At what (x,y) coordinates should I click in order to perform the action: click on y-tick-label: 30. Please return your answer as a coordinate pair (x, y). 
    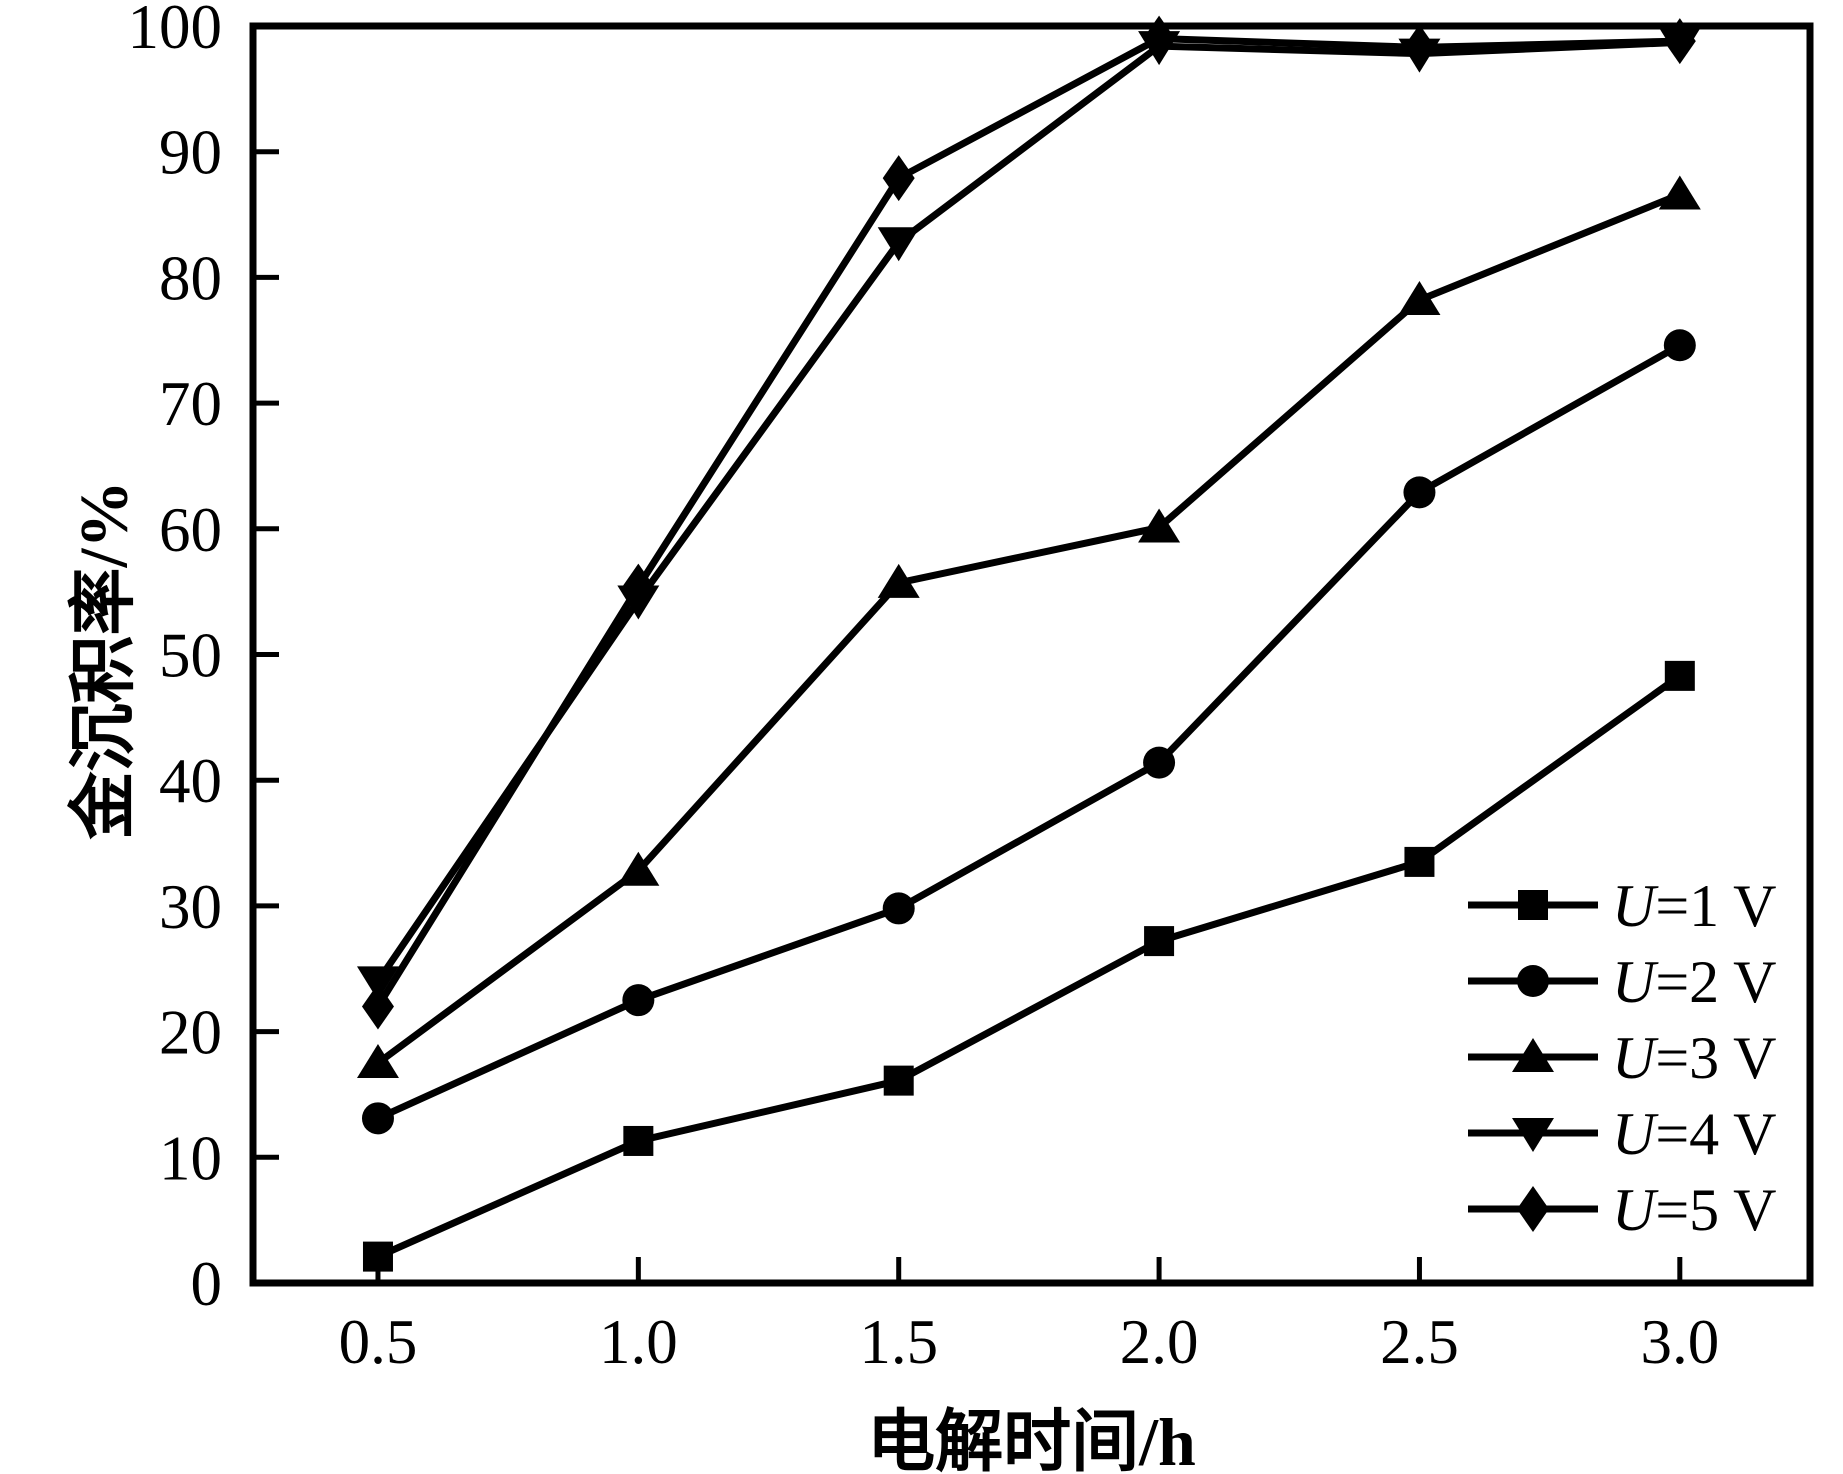
    Looking at the image, I should click on (190, 907).